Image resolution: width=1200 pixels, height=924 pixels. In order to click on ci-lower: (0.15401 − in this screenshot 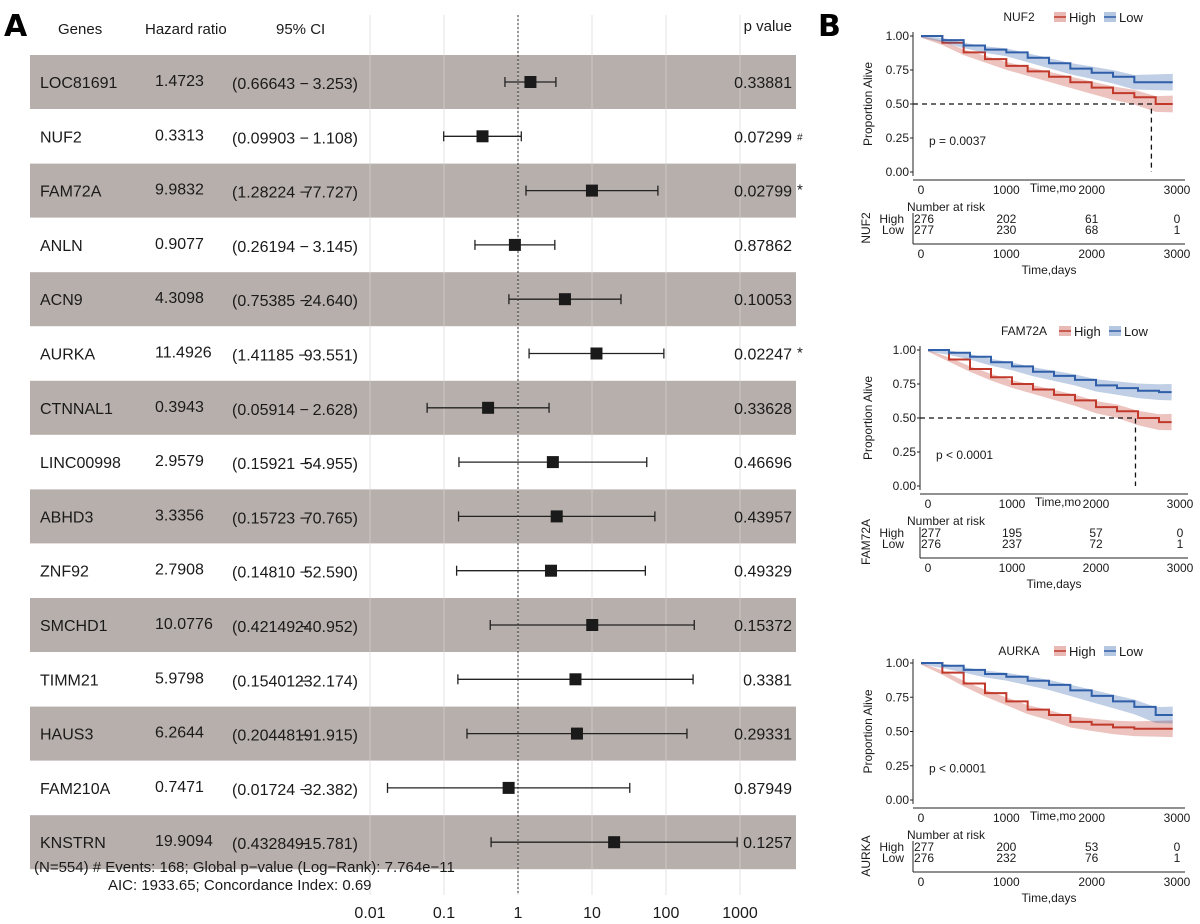, I will do `click(270, 681)`.